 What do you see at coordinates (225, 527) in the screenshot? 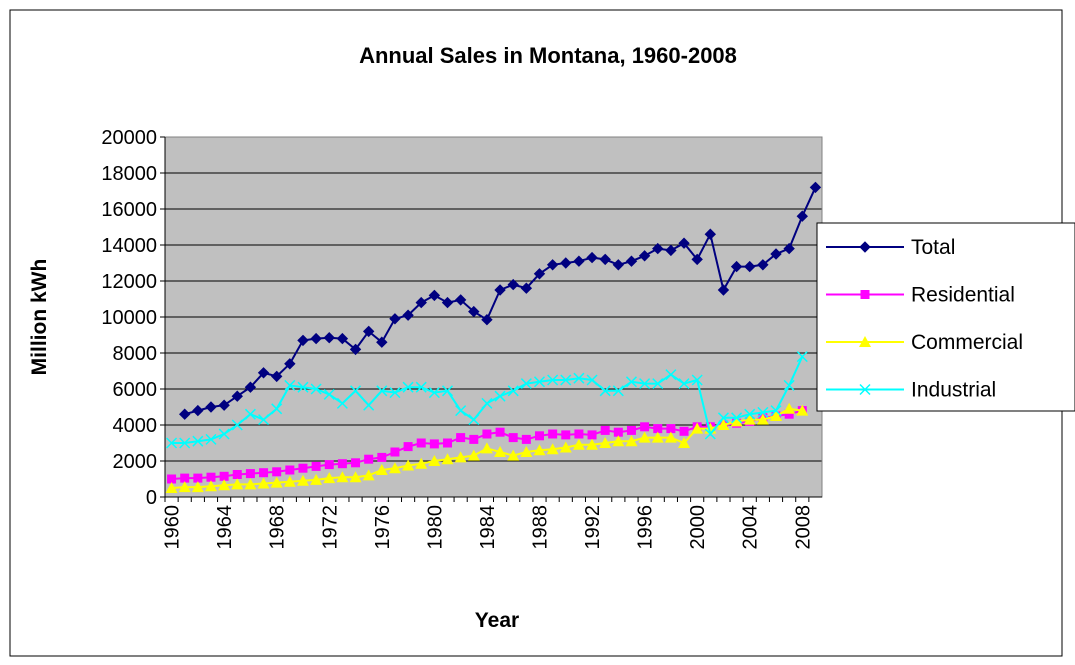
I see `x-tick-label: 1964` at bounding box center [225, 527].